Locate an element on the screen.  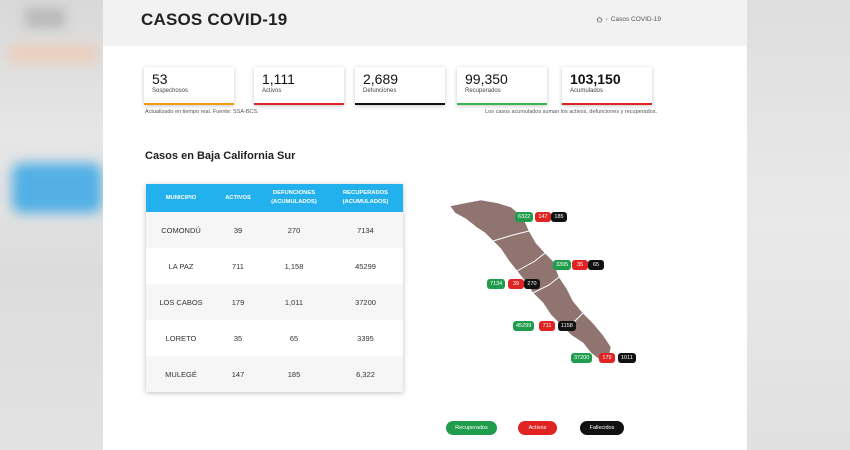
cell-activos: 711 is located at coordinates (238, 266).